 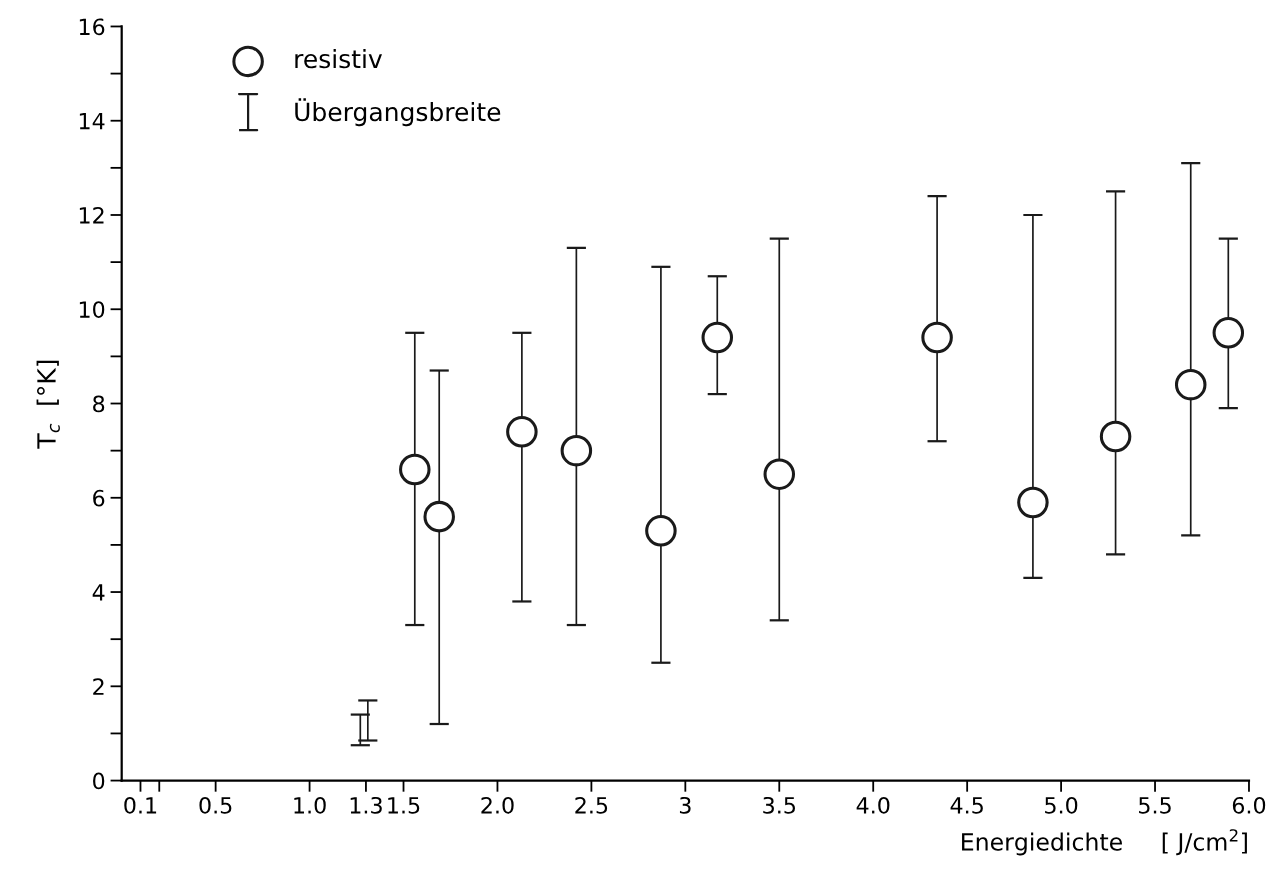 I want to click on y-tick-label: 10, so click(x=92, y=310).